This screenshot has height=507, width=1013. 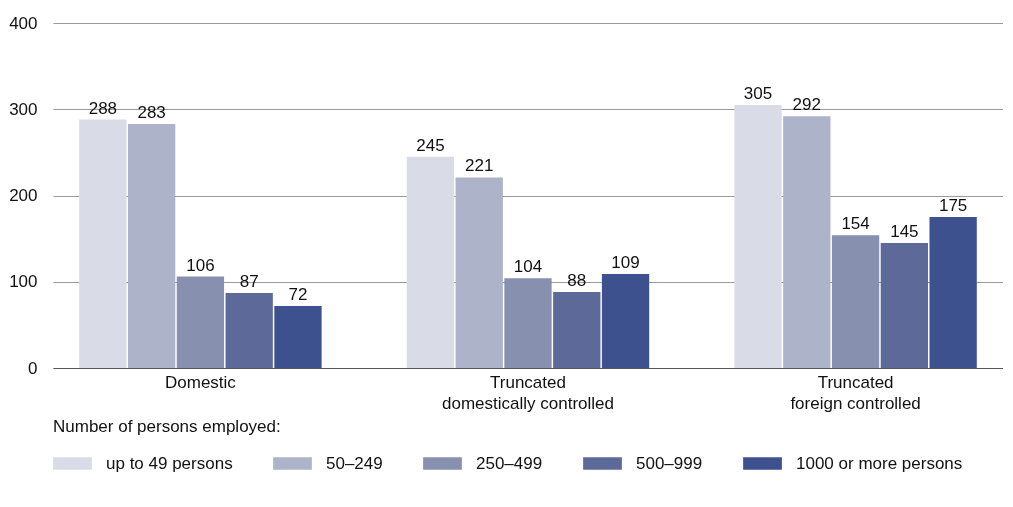 I want to click on data-label: 245, so click(x=430, y=145).